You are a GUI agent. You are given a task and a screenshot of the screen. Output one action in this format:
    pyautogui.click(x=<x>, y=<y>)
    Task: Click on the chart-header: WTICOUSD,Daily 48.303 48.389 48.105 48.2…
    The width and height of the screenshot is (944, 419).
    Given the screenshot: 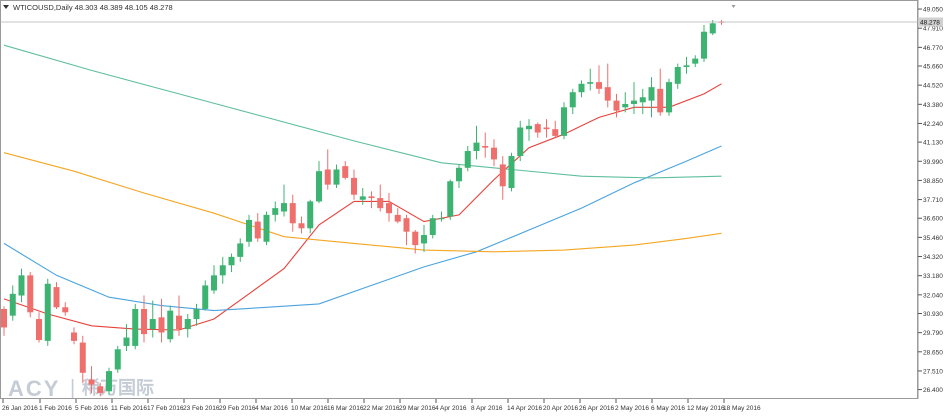 What is the action you would take?
    pyautogui.click(x=88, y=7)
    